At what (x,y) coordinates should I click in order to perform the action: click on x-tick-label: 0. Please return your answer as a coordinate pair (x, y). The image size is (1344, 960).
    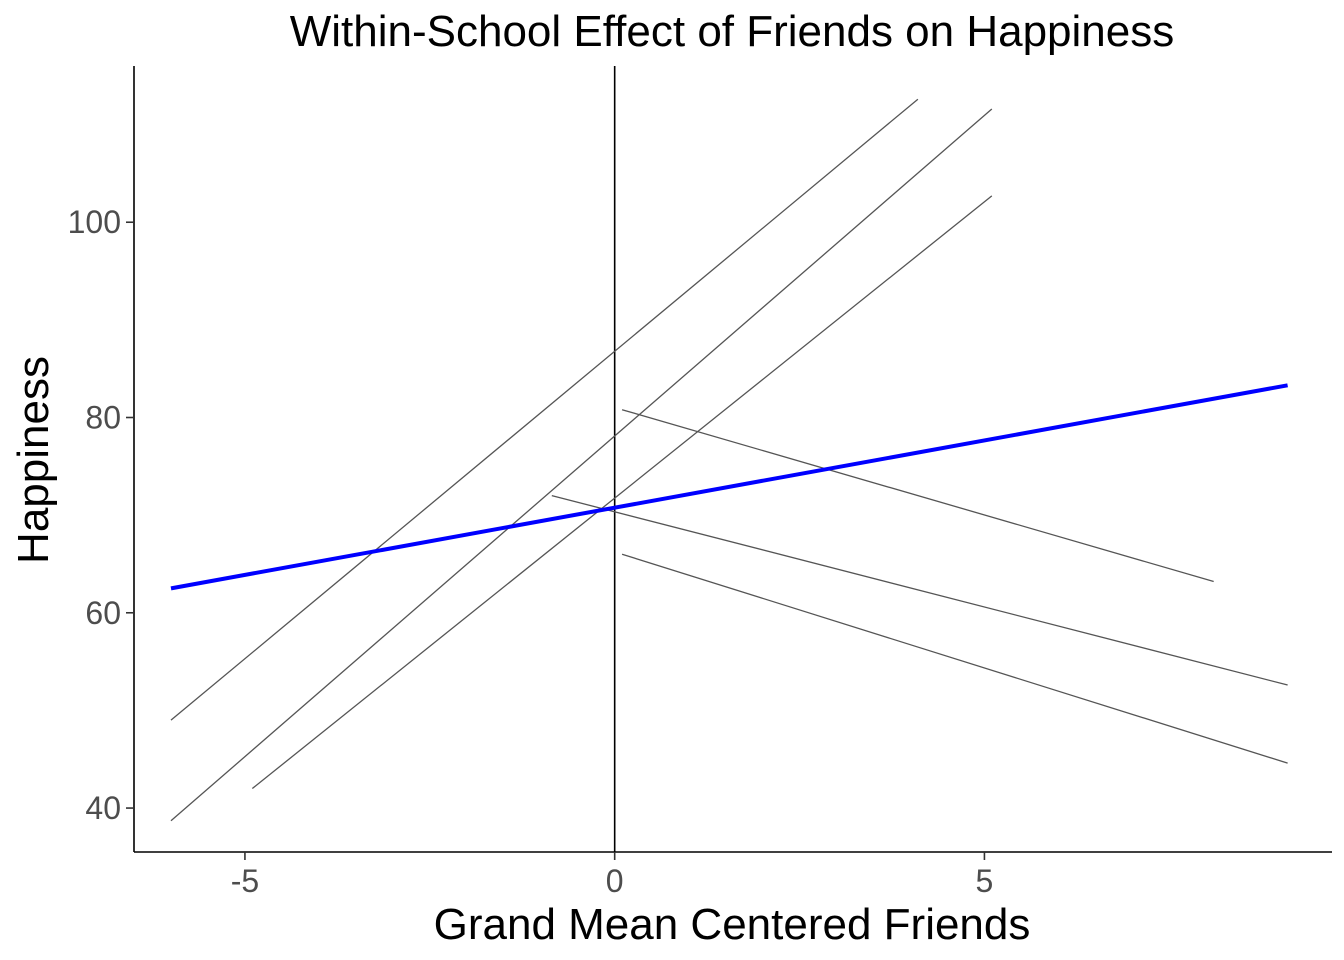
    Looking at the image, I should click on (615, 881).